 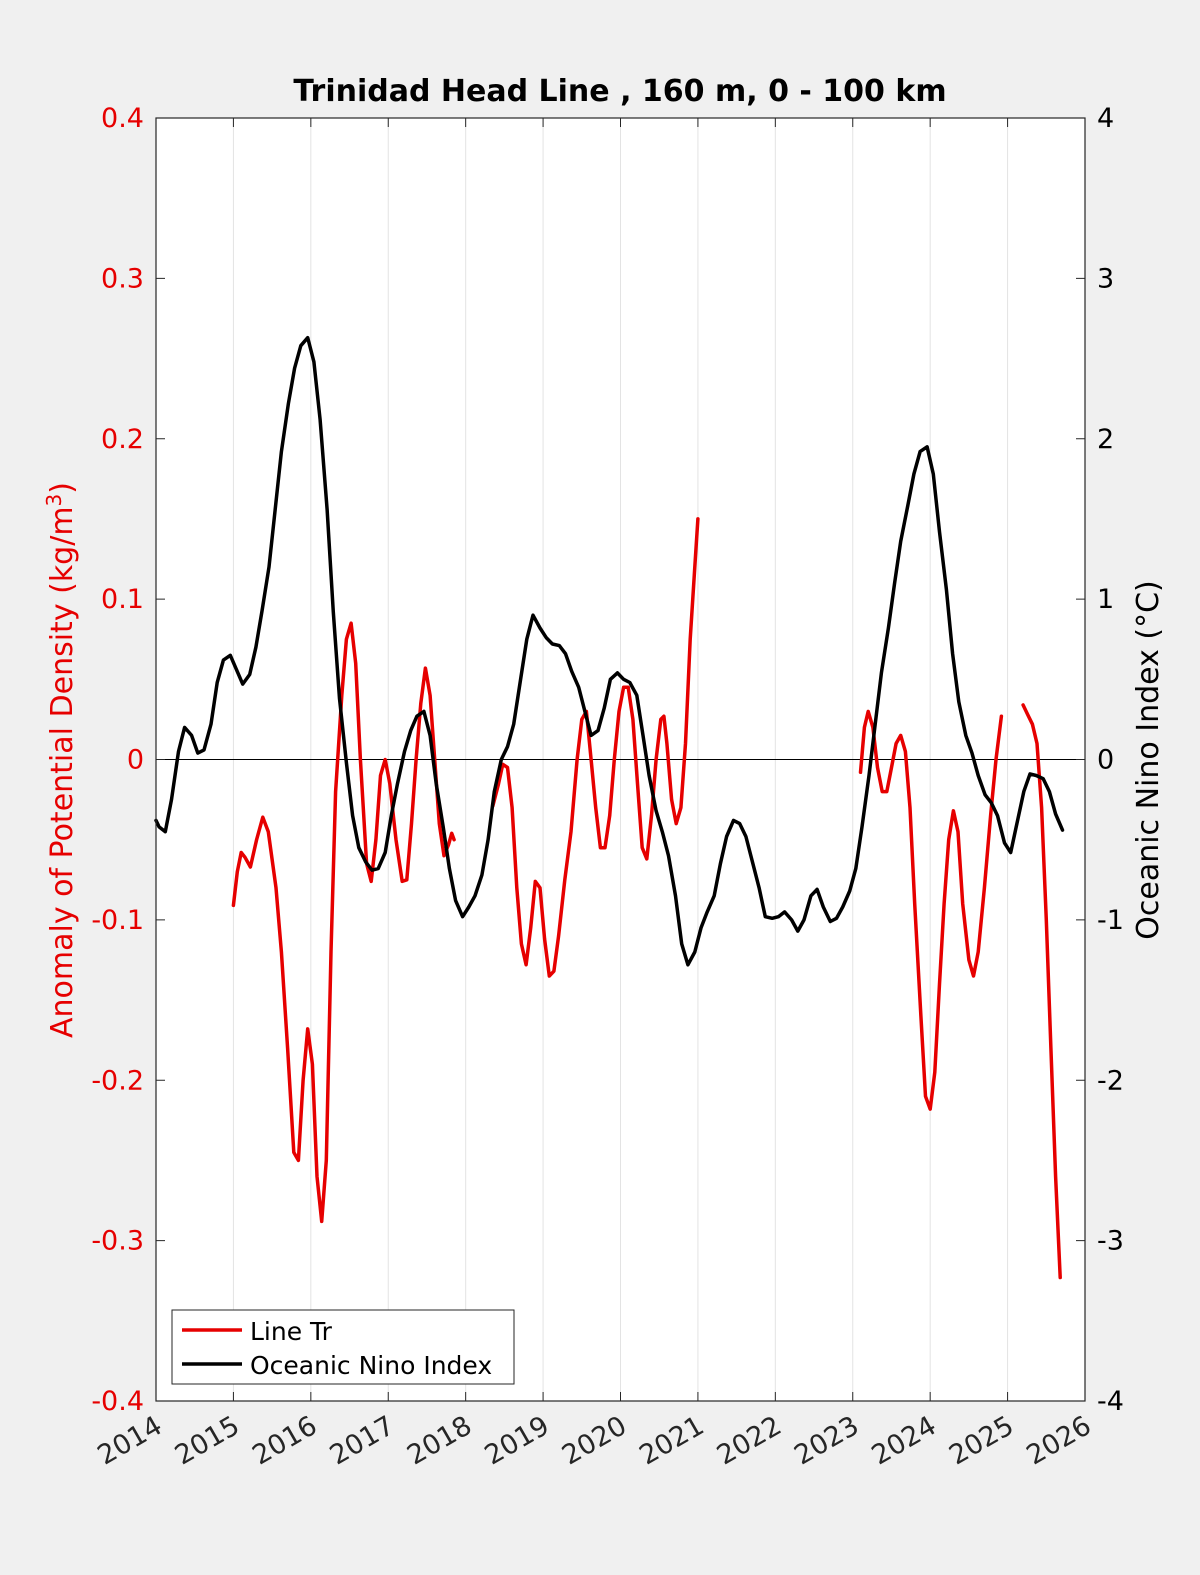 I want to click on chart-title: Trinidad Head Line , 160 m, 0 - 100 km, so click(x=619, y=91).